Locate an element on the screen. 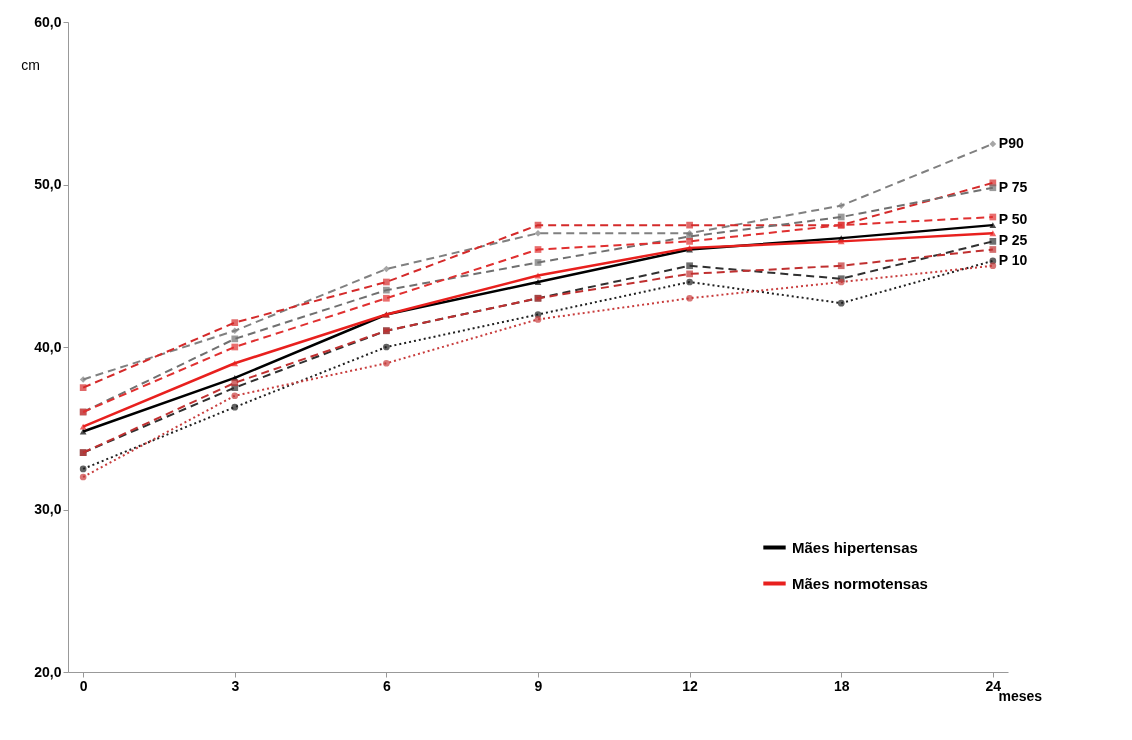  y-axis-title: cm is located at coordinates (30, 64).